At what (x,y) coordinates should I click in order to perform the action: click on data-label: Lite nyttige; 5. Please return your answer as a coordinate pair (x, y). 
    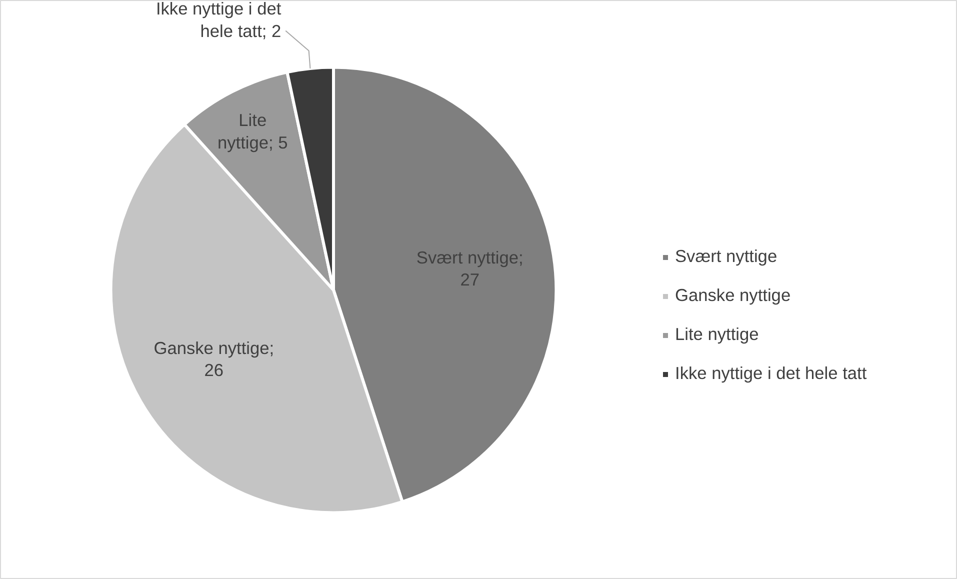
    Looking at the image, I should click on (252, 131).